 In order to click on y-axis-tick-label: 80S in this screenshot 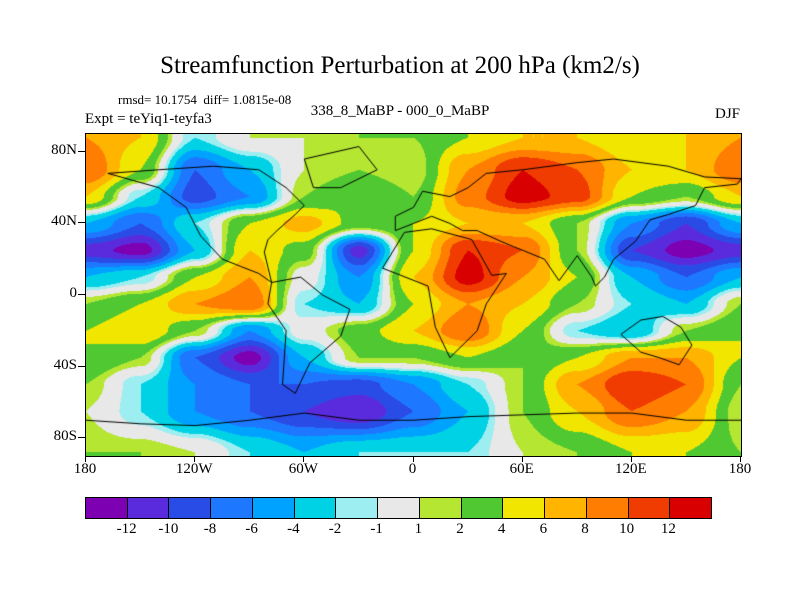, I will do `click(65, 436)`.